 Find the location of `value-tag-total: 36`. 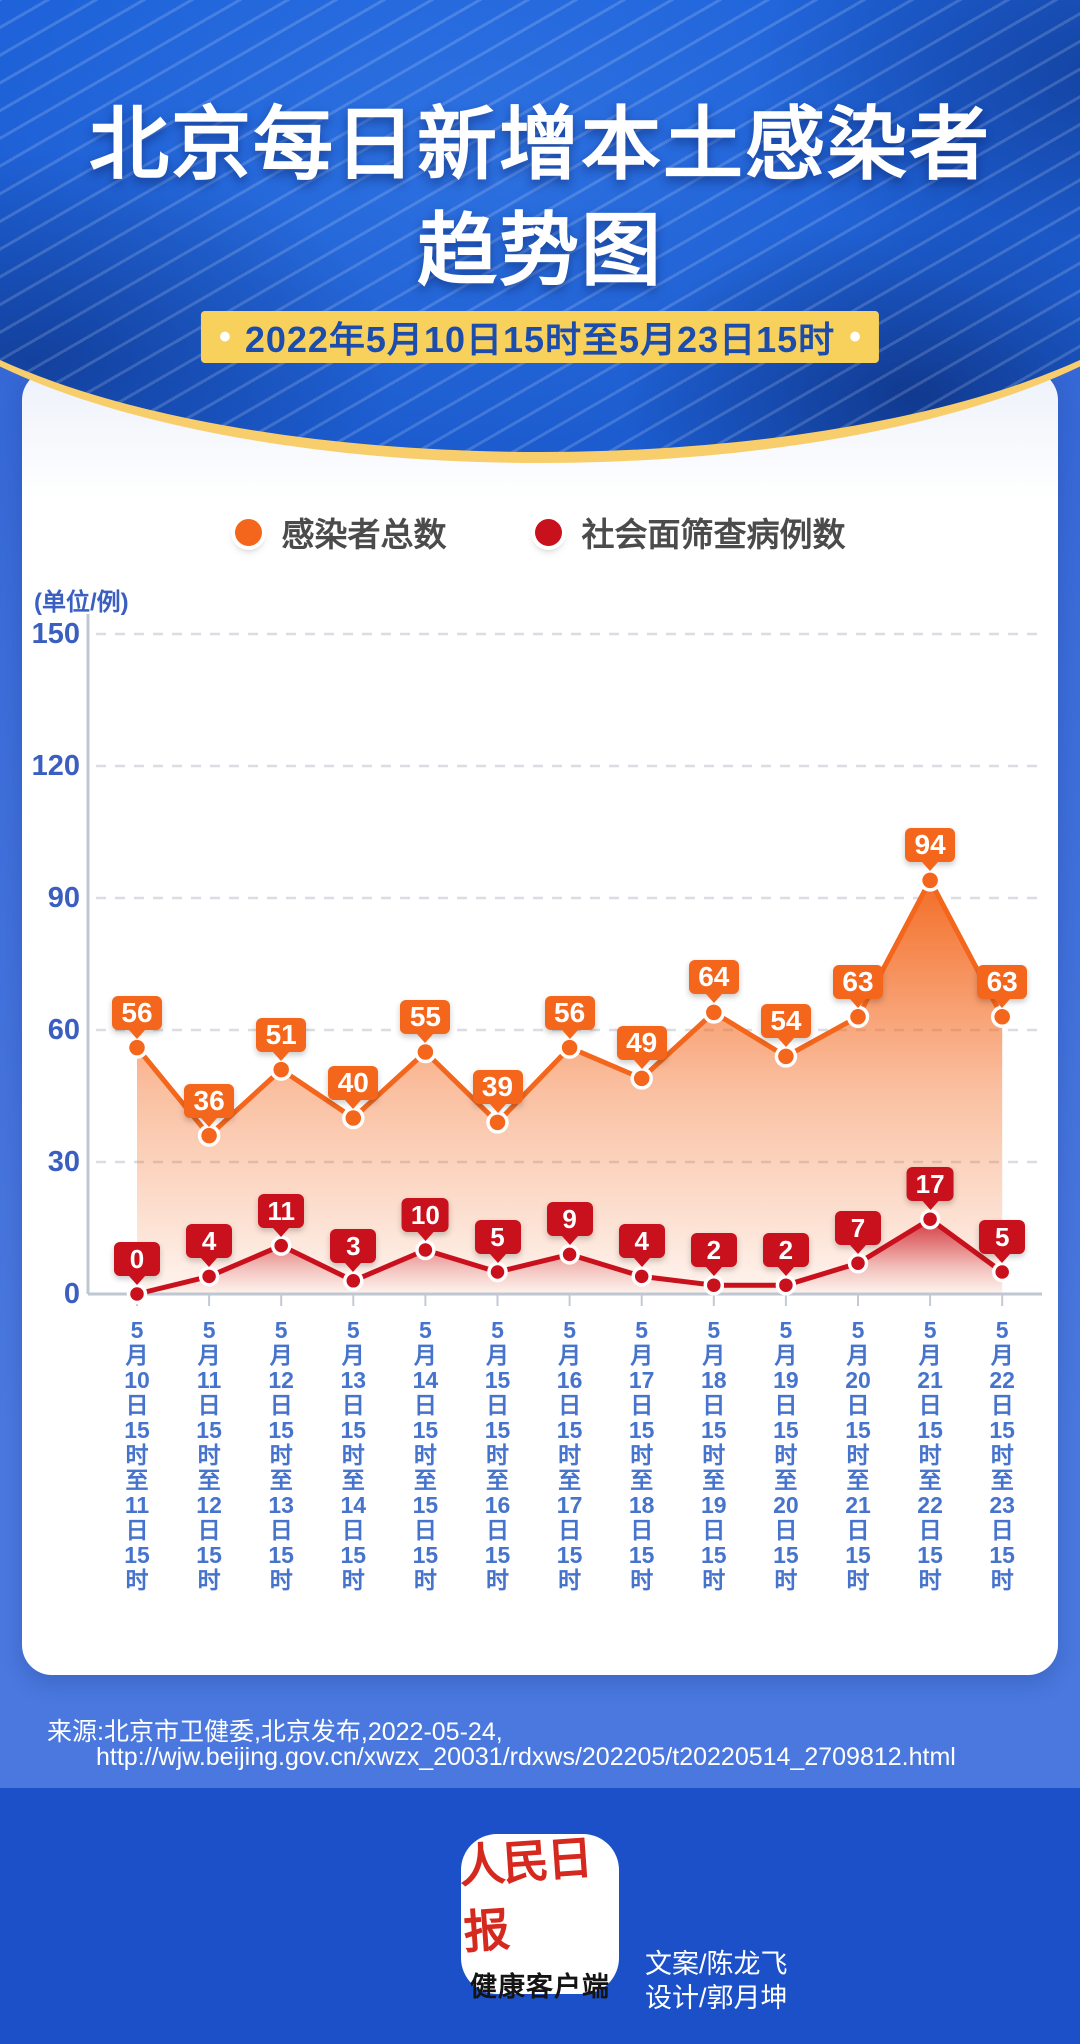

value-tag-total: 36 is located at coordinates (209, 1100).